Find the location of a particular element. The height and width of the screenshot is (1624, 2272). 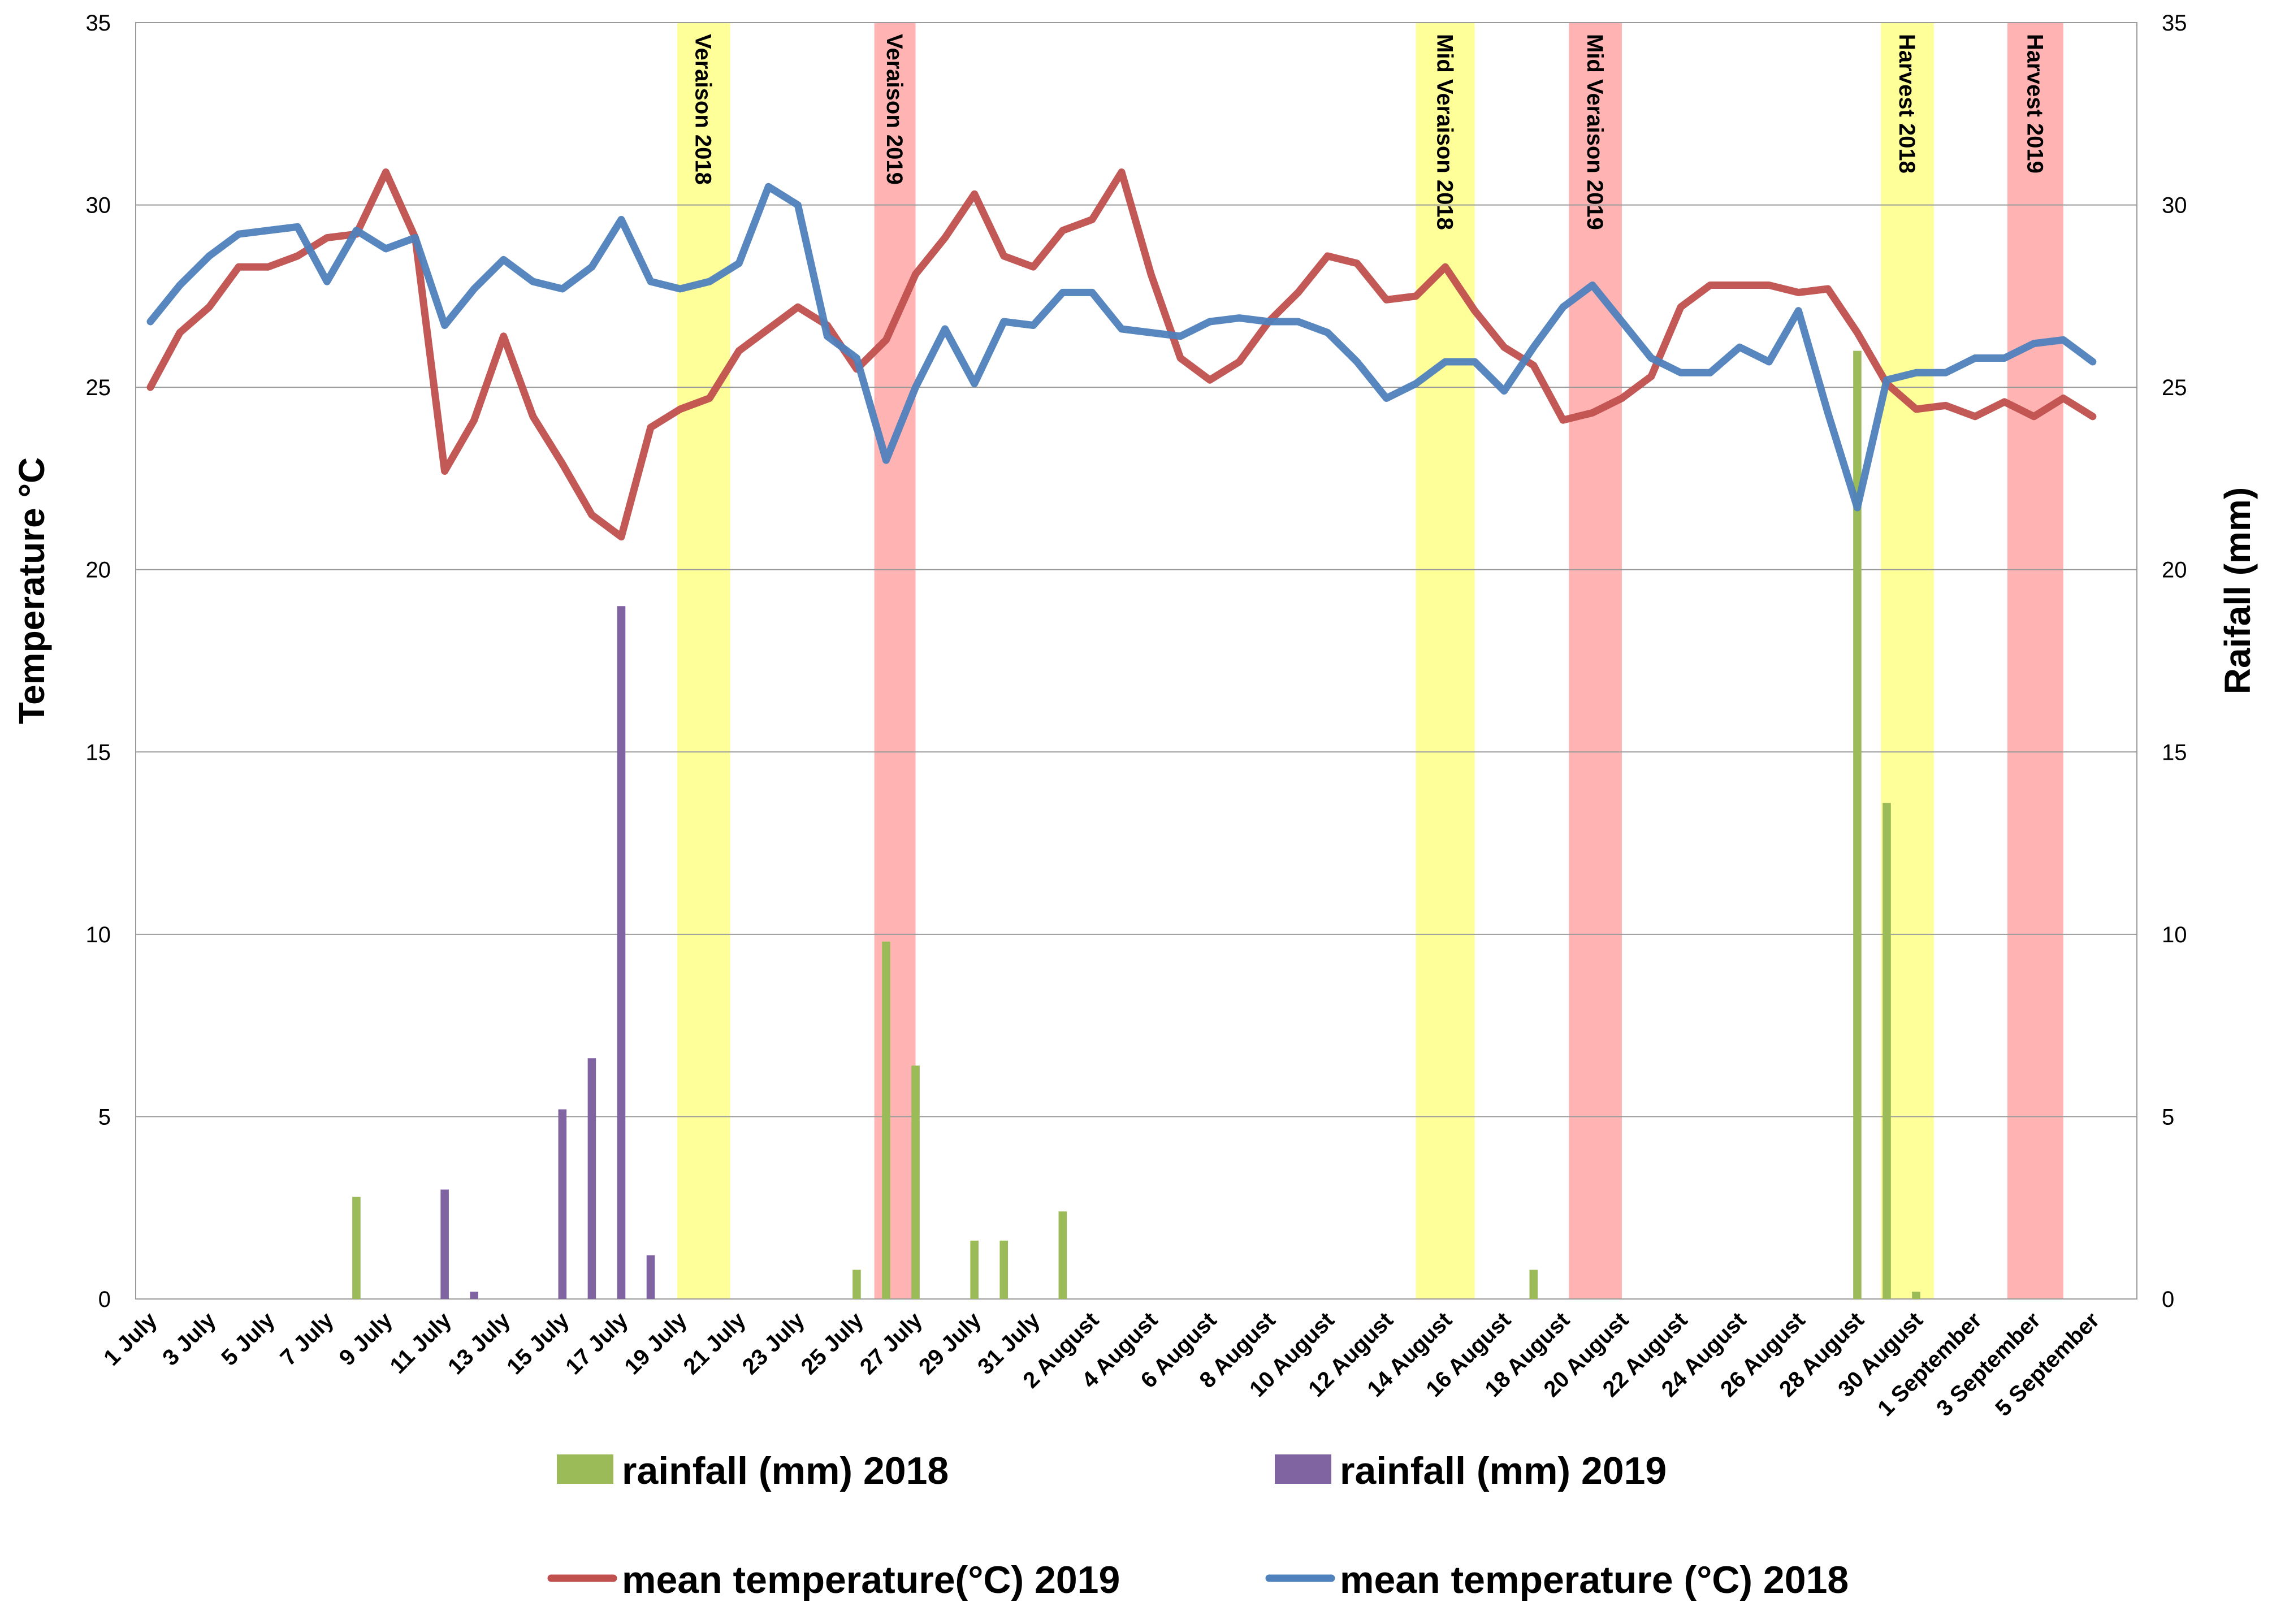

x-tick-14: 29 July is located at coordinates (950, 1343).